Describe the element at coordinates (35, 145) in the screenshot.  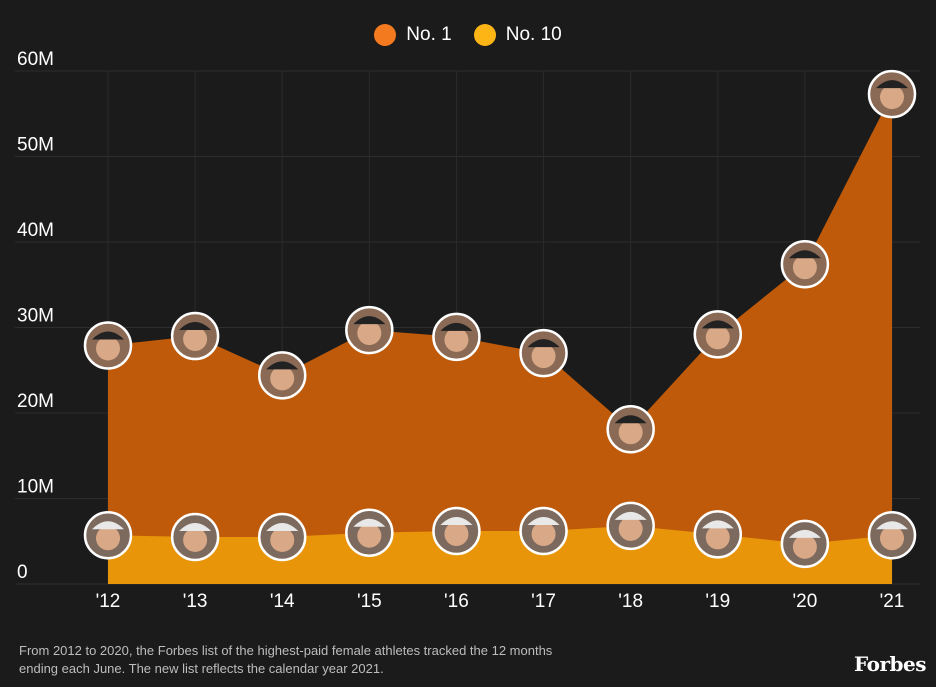
I see `y-tick-label: 50M` at that location.